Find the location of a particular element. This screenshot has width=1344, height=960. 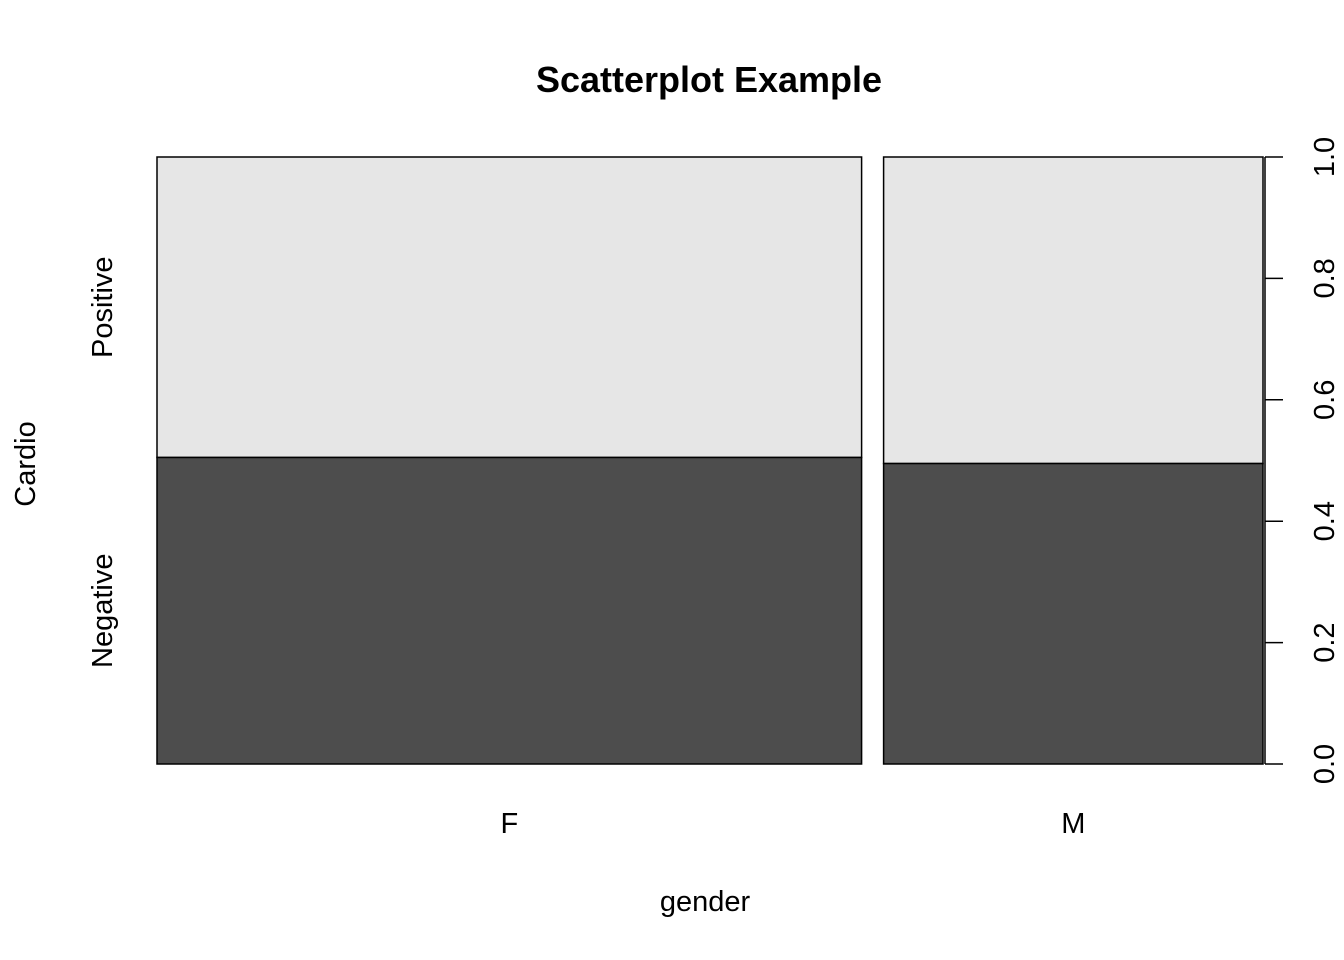

level-label-positive: Positive is located at coordinates (103, 307).